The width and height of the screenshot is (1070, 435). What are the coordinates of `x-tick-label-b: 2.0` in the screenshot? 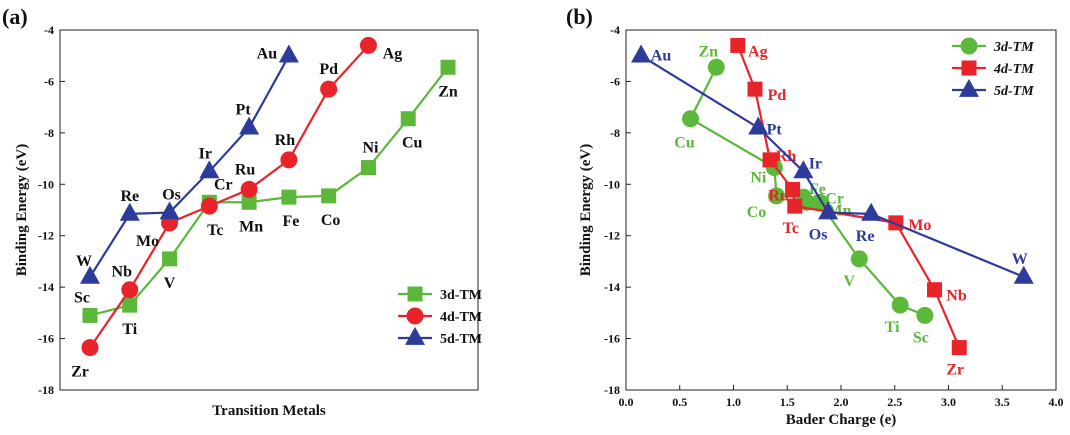 It's located at (841, 402).